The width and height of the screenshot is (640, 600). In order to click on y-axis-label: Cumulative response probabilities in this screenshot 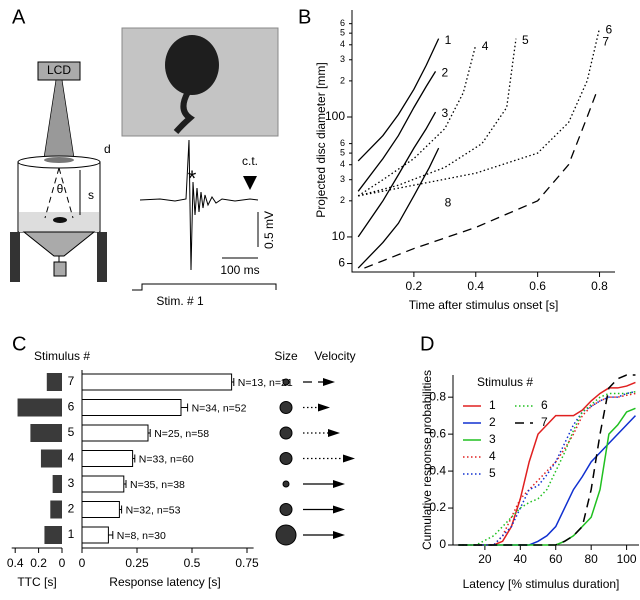, I will do `click(427, 460)`.